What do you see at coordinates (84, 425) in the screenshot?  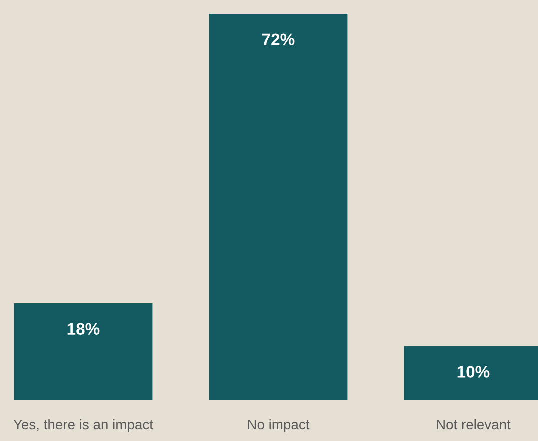 I see `x-tick-label: Yes, there is an impact` at bounding box center [84, 425].